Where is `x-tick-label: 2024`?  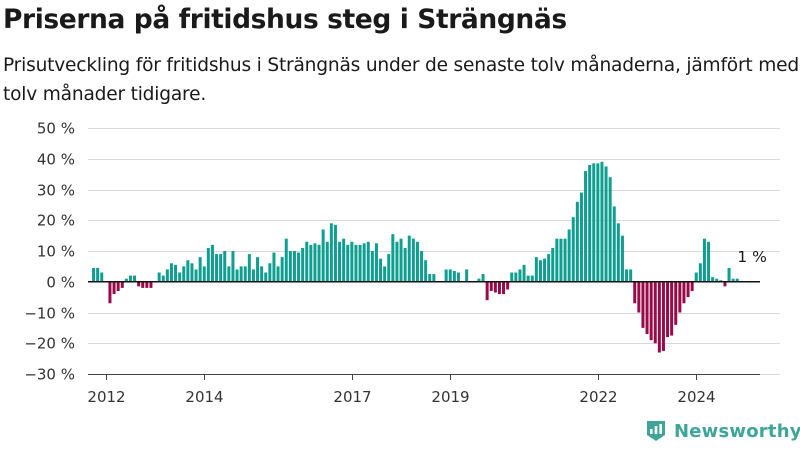 x-tick-label: 2024 is located at coordinates (696, 397).